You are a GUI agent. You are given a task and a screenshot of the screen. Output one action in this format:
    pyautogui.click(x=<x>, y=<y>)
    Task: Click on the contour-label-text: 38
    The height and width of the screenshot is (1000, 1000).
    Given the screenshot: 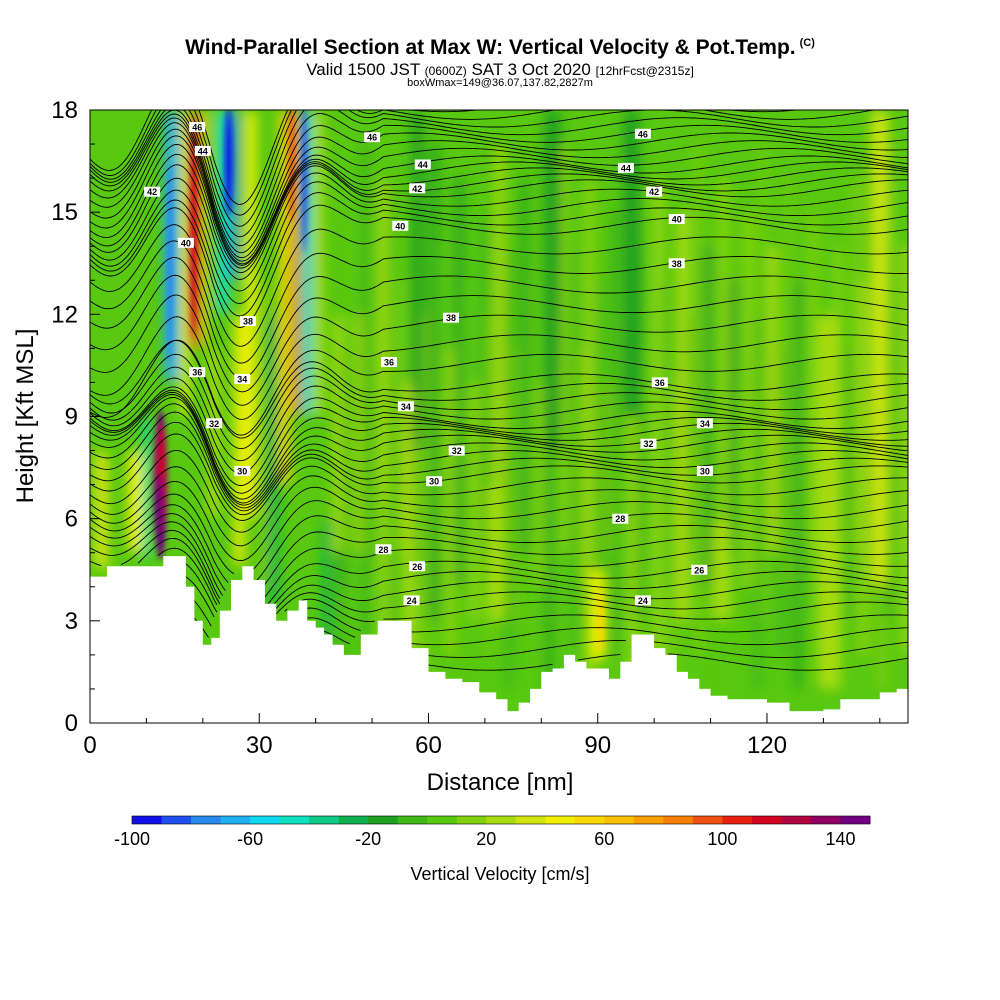 What is the action you would take?
    pyautogui.click(x=451, y=318)
    